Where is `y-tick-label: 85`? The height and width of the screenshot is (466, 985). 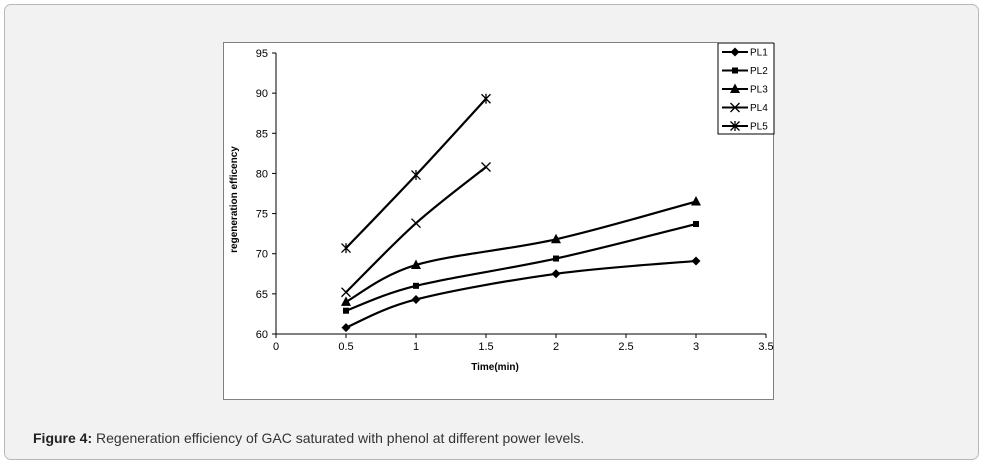 y-tick-label: 85 is located at coordinates (262, 134).